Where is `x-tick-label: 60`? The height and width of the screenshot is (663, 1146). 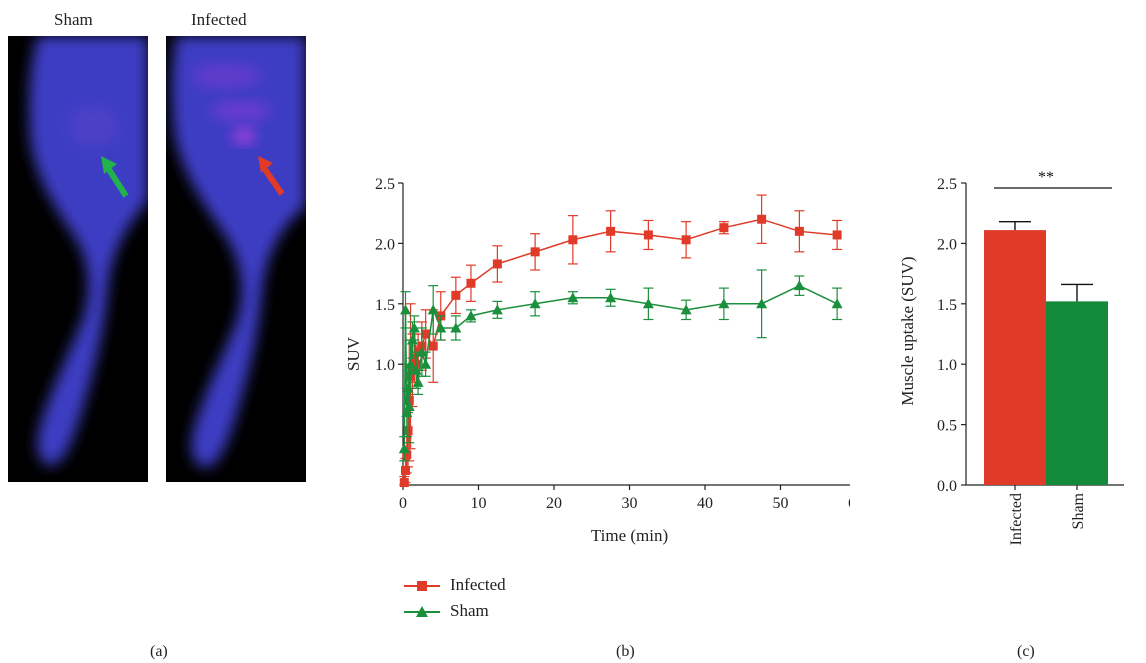 x-tick-label: 60 is located at coordinates (849, 503).